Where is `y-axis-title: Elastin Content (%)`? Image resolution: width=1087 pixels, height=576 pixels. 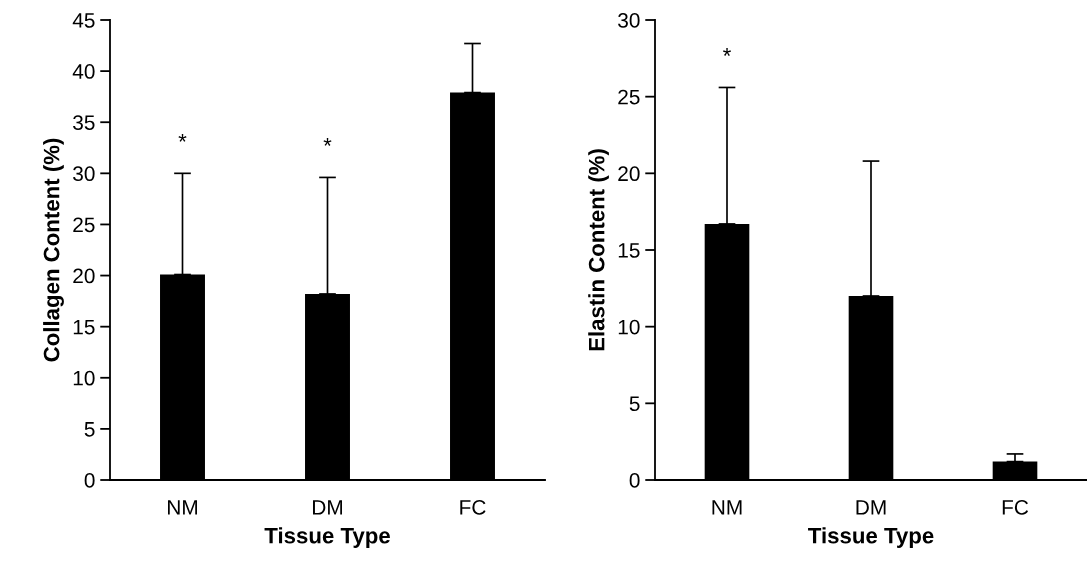 y-axis-title: Elastin Content (%) is located at coordinates (598, 250).